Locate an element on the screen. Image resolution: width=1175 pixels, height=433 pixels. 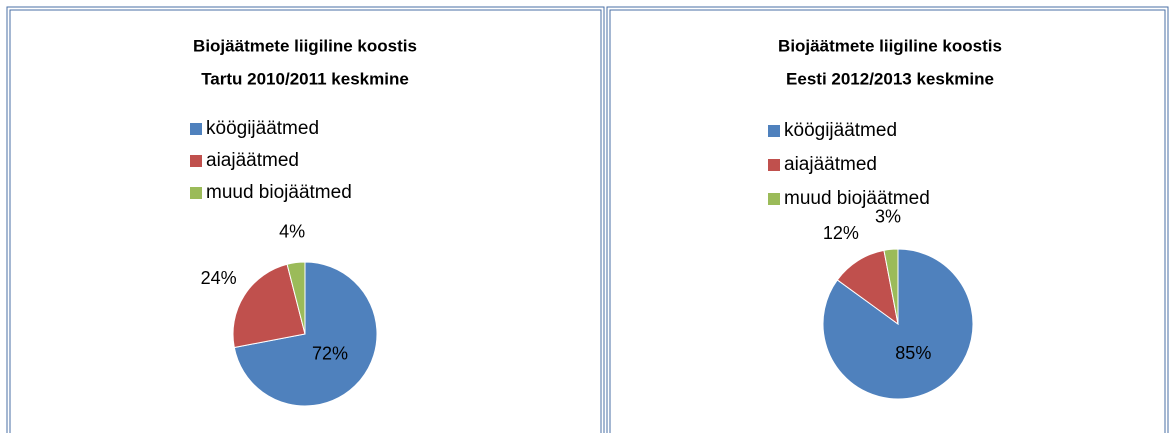
data-label: 24% is located at coordinates (219, 278).